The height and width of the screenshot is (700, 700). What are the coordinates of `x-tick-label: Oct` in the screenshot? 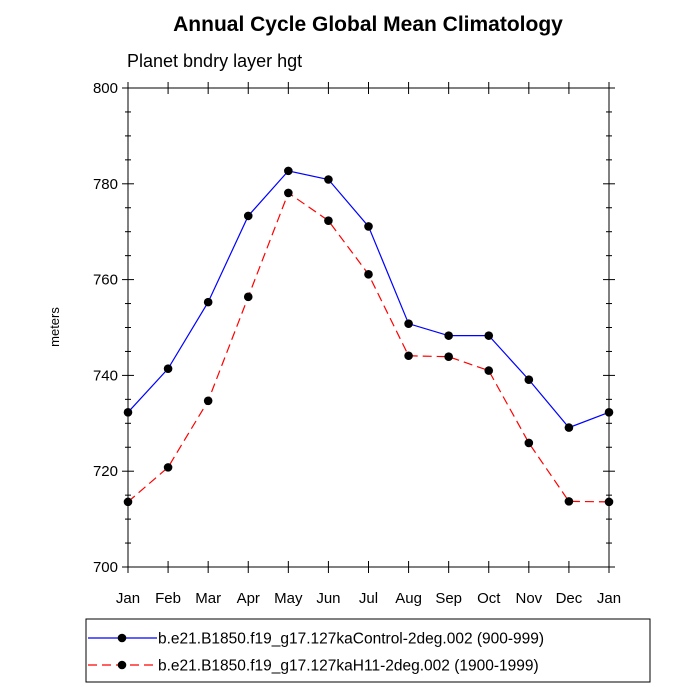 It's located at (489, 598).